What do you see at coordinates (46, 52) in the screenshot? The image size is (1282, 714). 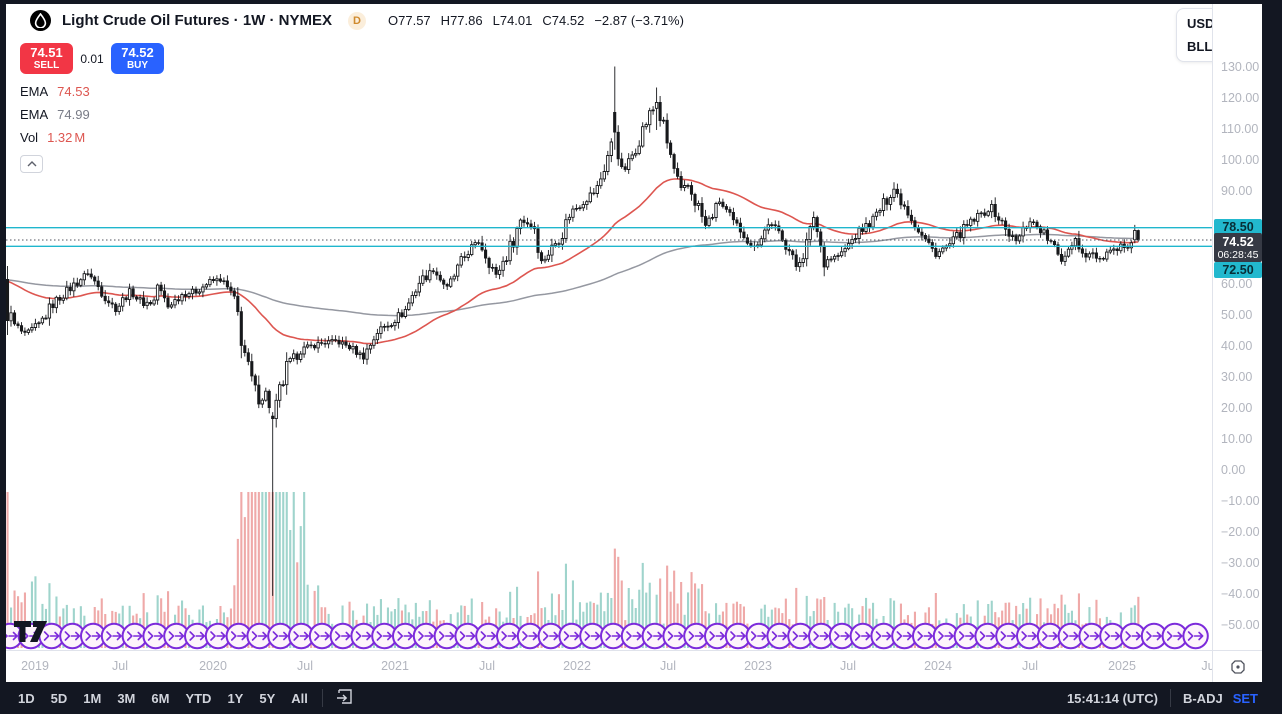 I see `sell-price: 74.51` at bounding box center [46, 52].